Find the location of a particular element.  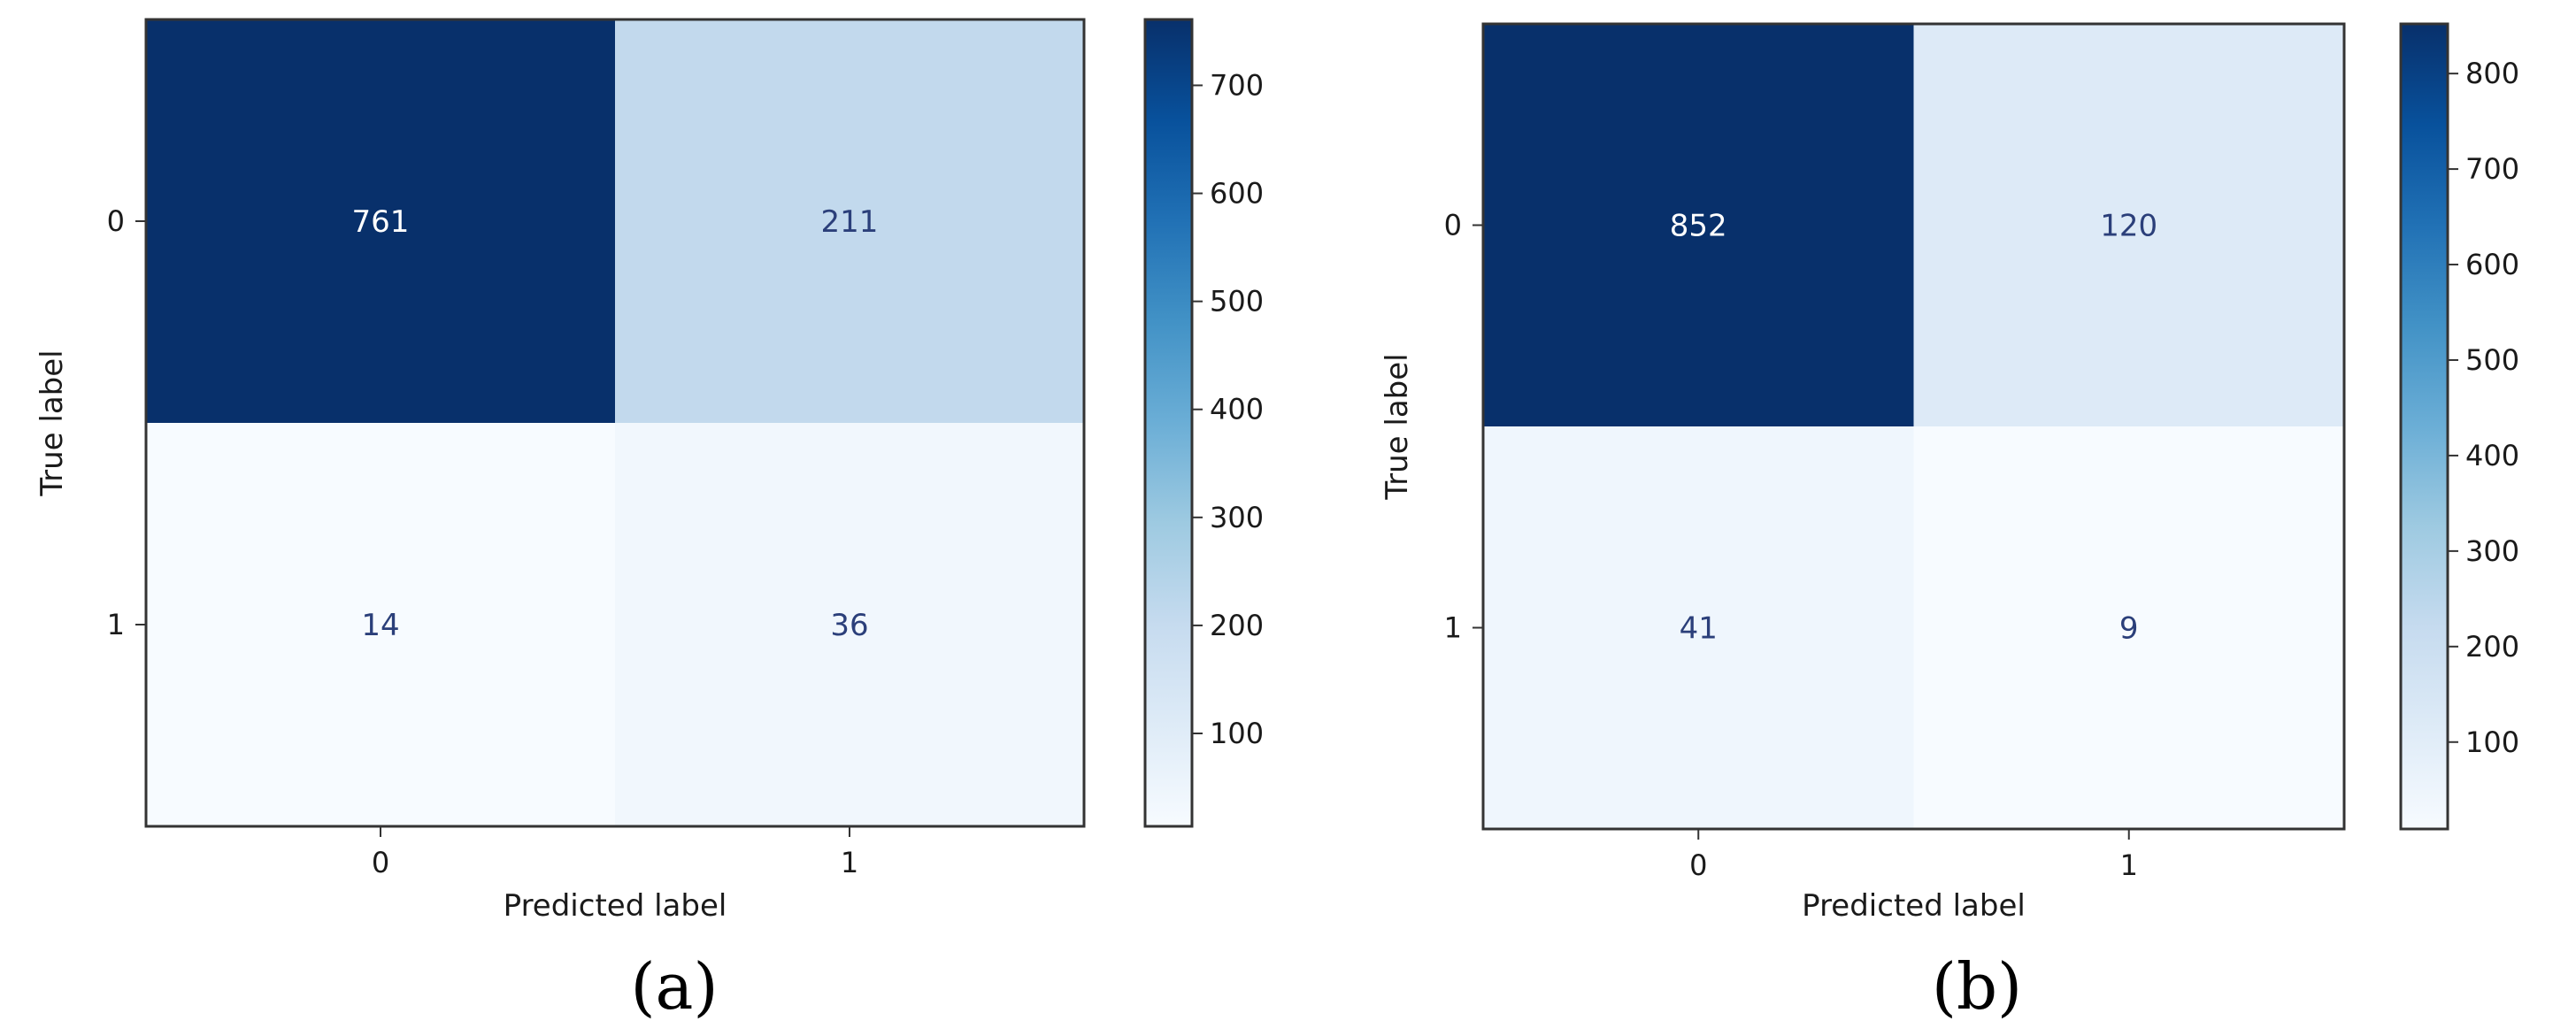

colorbar: 100 200 300 400 500 600 700 is located at coordinates (1203, 423).